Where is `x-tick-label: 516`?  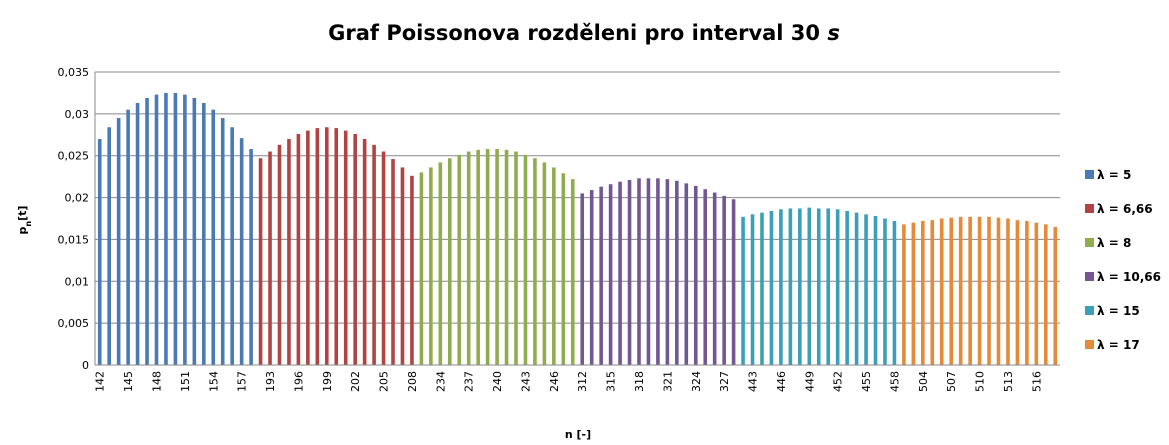
x-tick-label: 516 is located at coordinates (1036, 381).